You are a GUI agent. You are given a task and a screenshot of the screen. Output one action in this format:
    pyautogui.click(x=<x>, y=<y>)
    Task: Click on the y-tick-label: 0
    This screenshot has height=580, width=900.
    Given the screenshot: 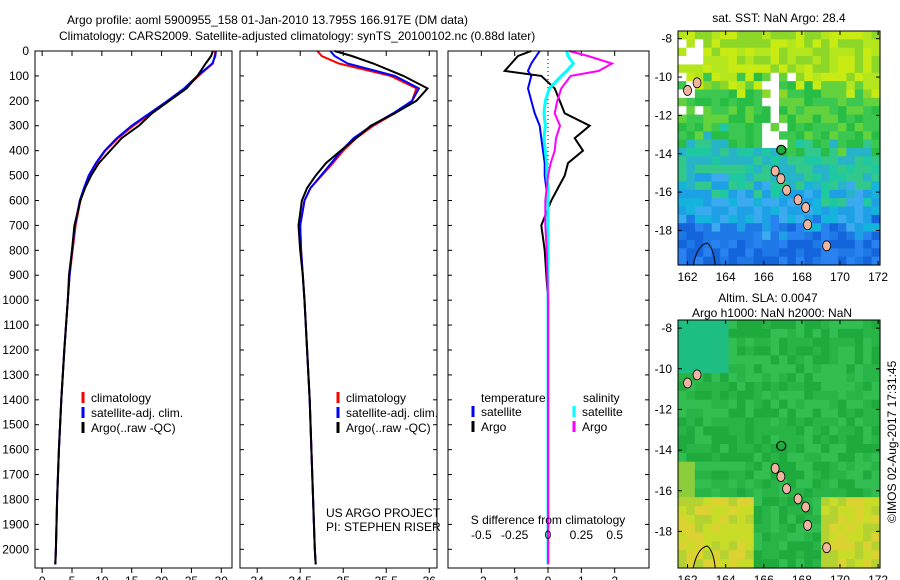 What is the action you would take?
    pyautogui.click(x=25, y=51)
    